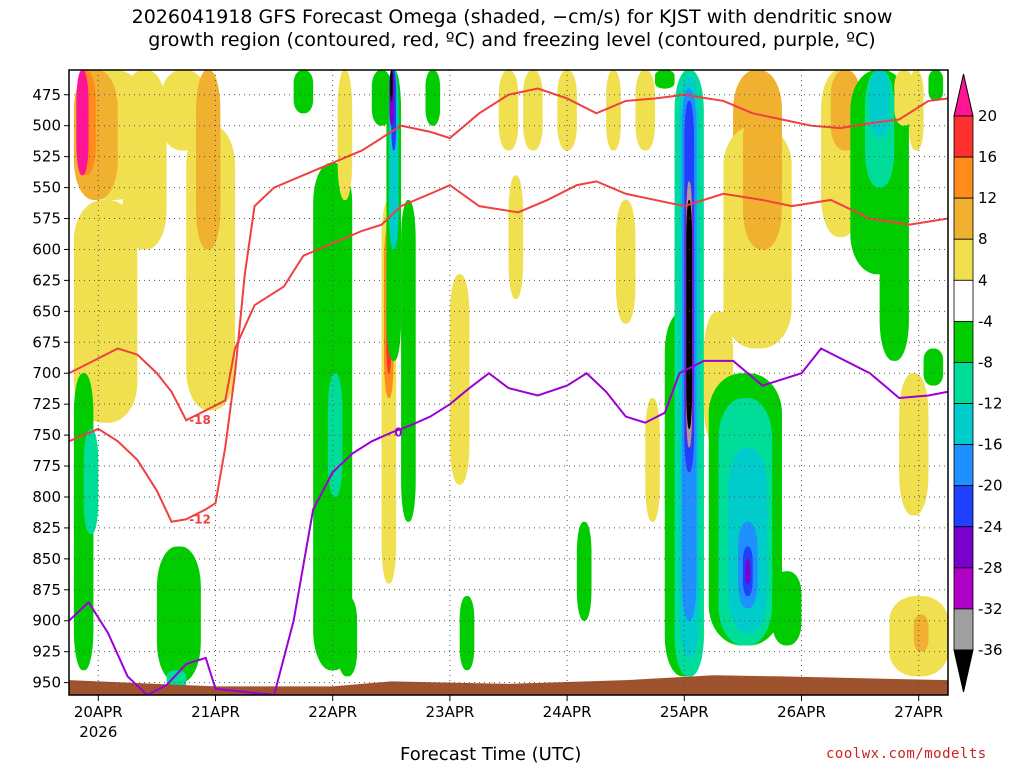  What do you see at coordinates (987, 116) in the screenshot?
I see `colorbar-label: 20` at bounding box center [987, 116].